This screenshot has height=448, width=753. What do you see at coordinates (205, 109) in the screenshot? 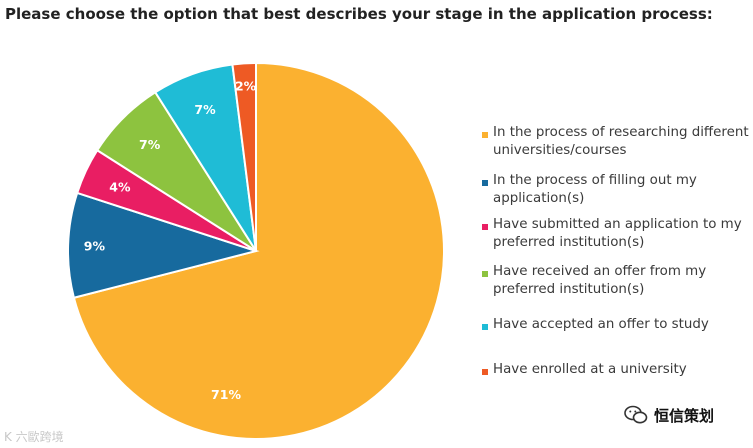
I see `slice-label-5: 7%` at bounding box center [205, 109].